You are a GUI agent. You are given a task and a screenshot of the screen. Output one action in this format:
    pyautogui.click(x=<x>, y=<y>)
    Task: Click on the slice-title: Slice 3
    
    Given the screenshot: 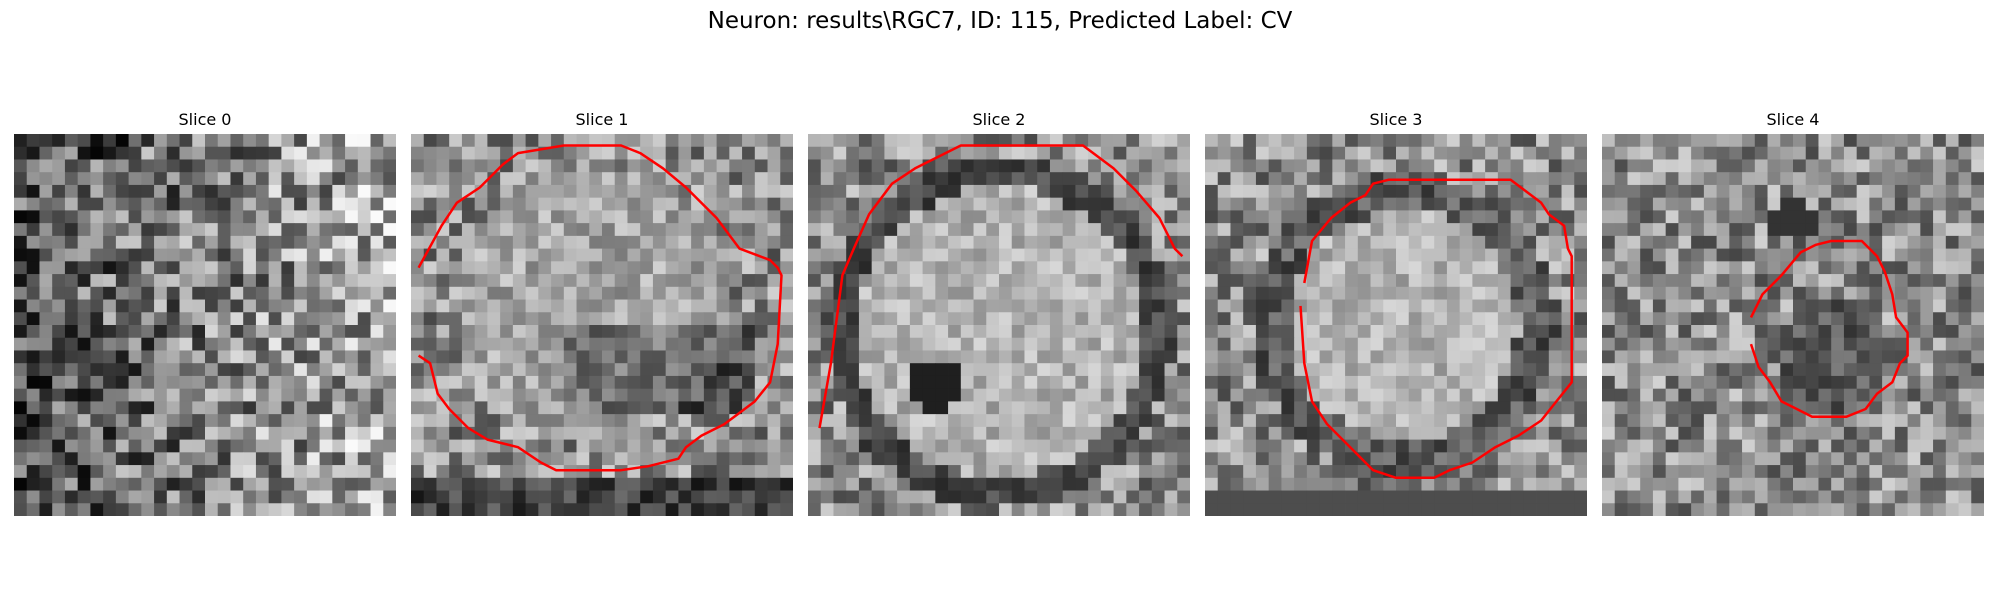 What is the action you would take?
    pyautogui.click(x=1396, y=119)
    